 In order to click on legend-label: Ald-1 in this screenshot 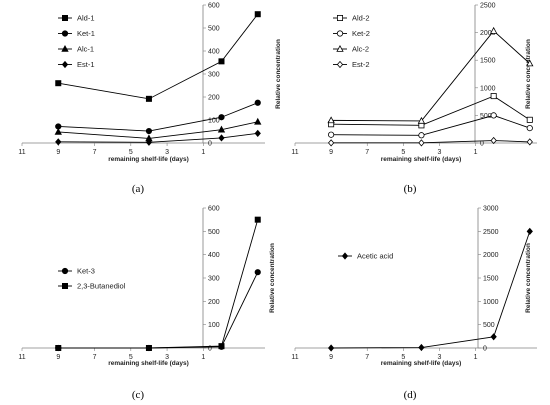, I will do `click(86, 18)`.